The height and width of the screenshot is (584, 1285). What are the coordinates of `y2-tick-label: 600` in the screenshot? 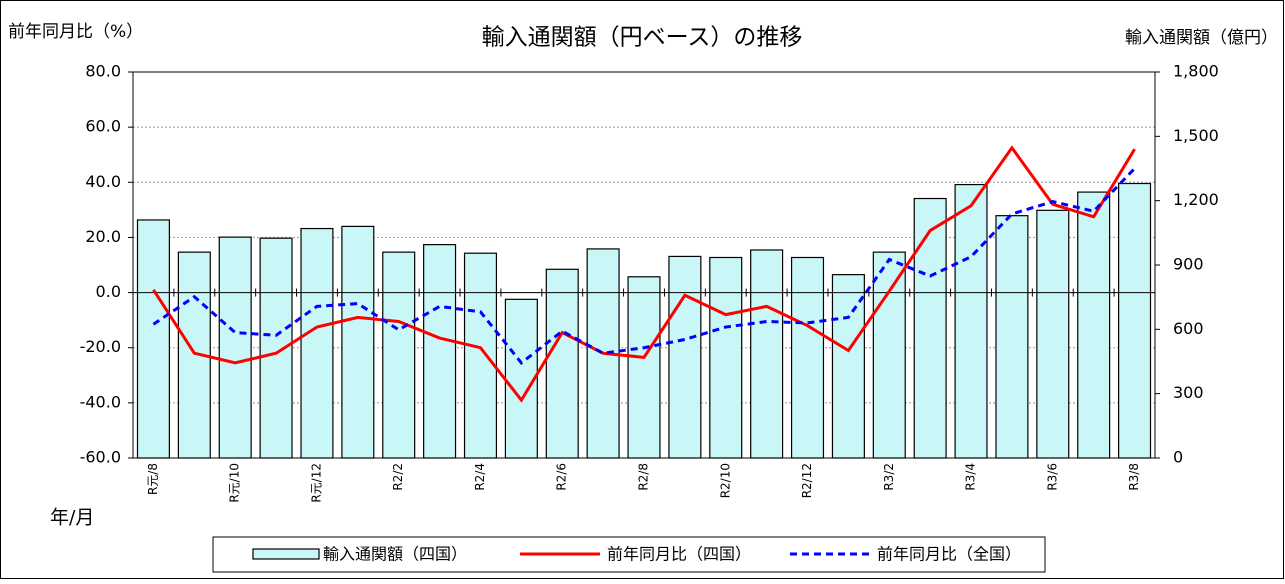 It's located at (1188, 328).